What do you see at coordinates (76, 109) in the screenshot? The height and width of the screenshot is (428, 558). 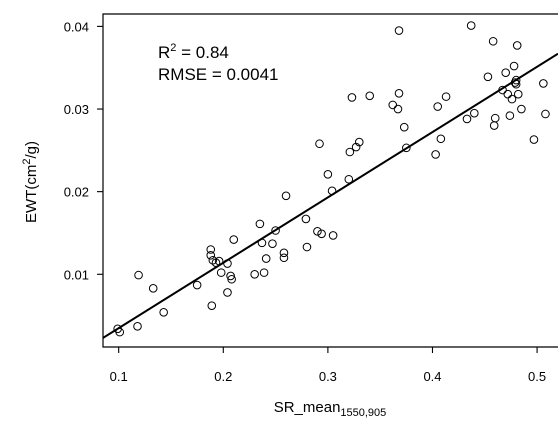 I see `y-tick-label: 0.03` at bounding box center [76, 109].